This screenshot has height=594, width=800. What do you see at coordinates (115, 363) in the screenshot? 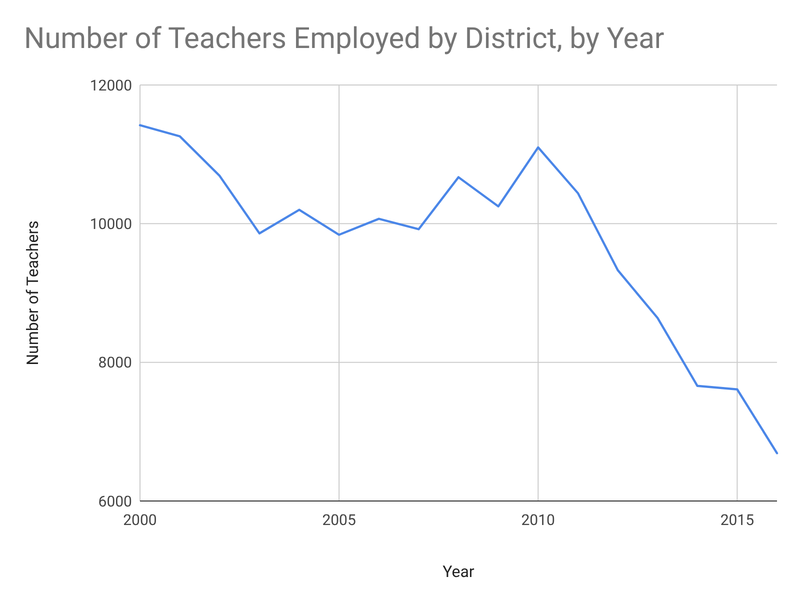
I see `y-tick-label: 8000` at bounding box center [115, 363].